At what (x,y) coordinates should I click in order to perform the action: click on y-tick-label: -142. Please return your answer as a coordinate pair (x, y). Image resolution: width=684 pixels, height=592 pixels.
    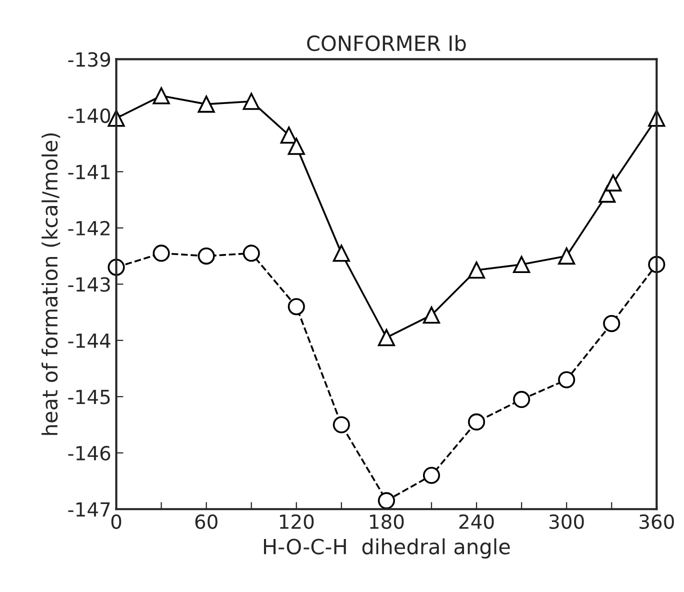
    Looking at the image, I should click on (89, 228).